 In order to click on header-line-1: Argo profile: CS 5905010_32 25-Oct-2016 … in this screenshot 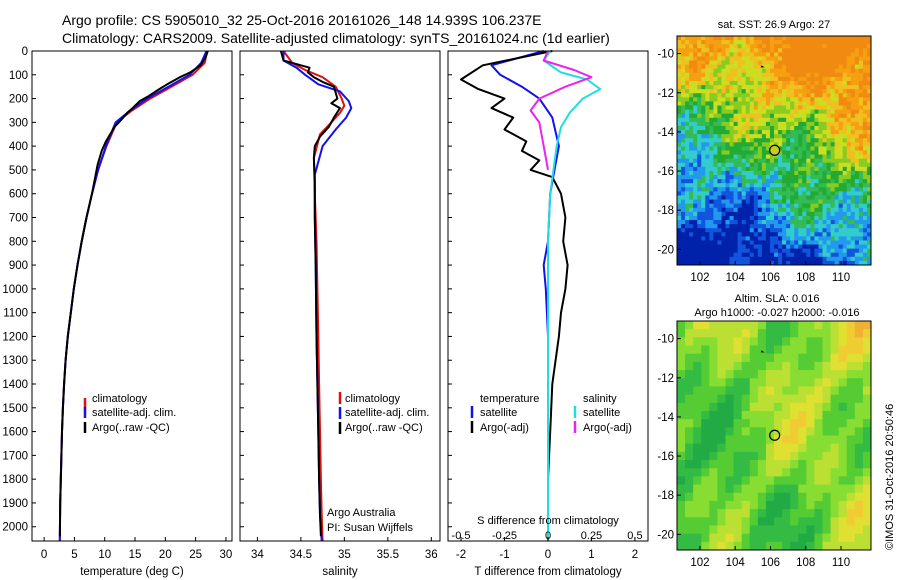, I will do `click(302, 20)`.